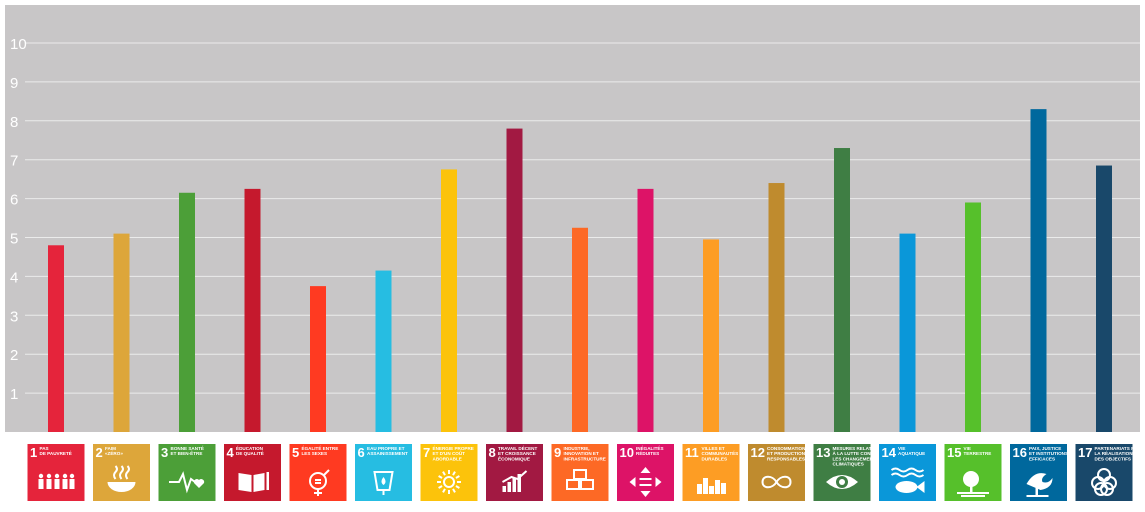 The image size is (1145, 512). I want to click on sdg-label-line: PAIX, JUSTICE, so click(1045, 448).